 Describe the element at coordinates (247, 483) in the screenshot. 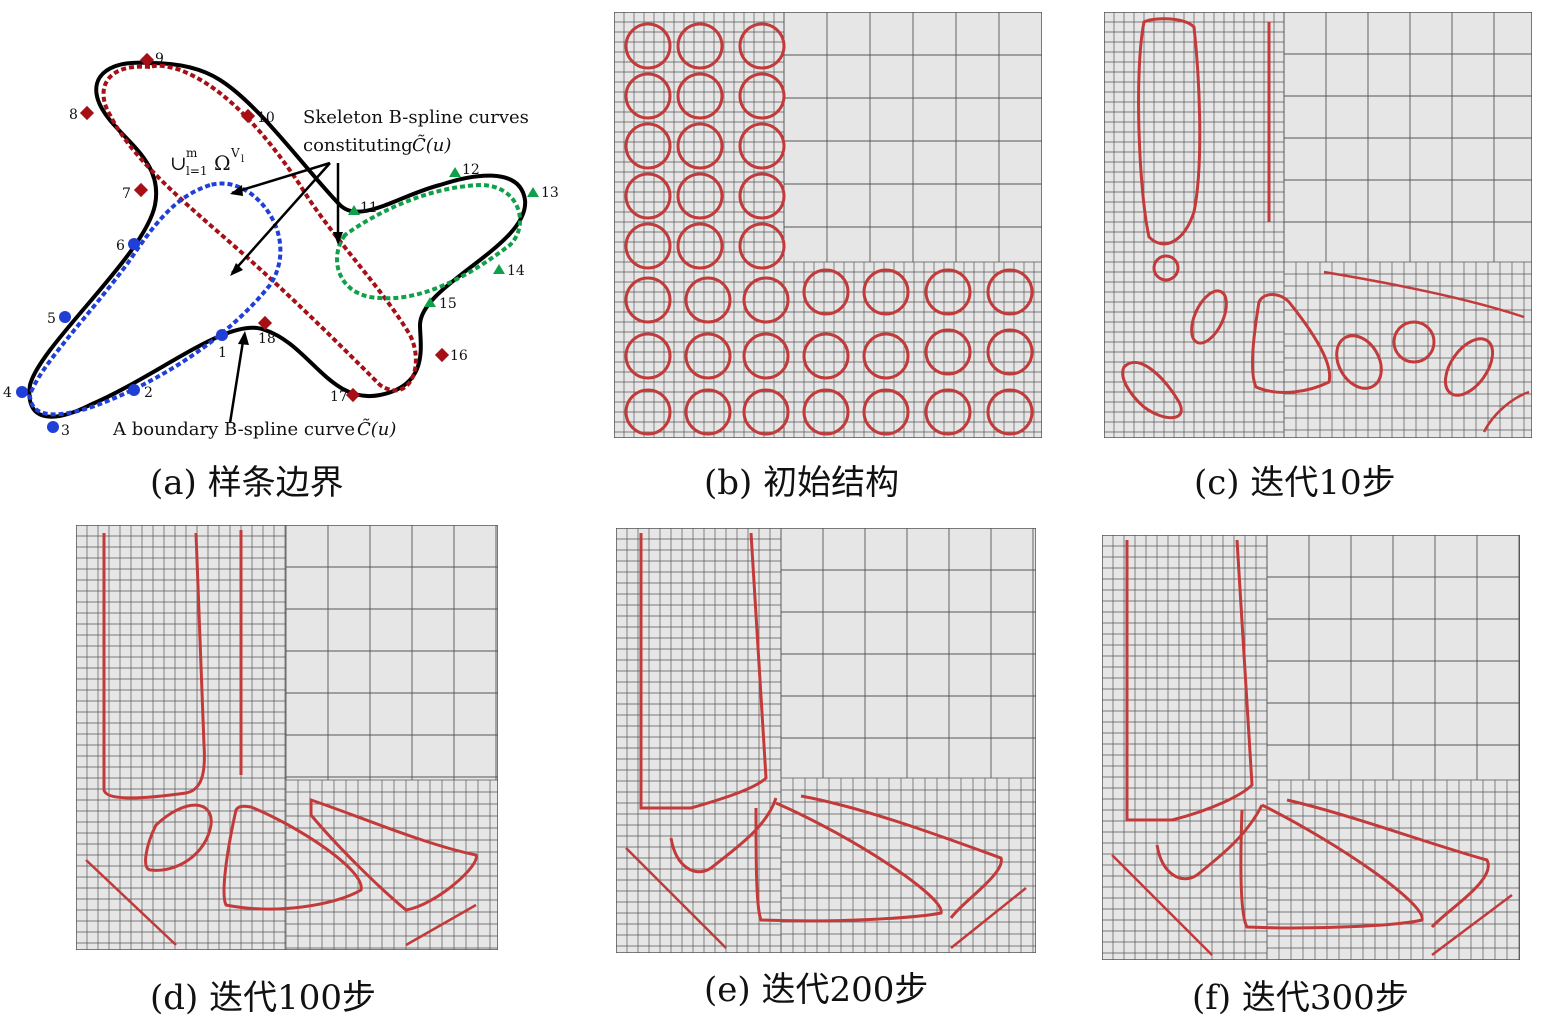

I see `caption-a: (a) 样条边界` at that location.